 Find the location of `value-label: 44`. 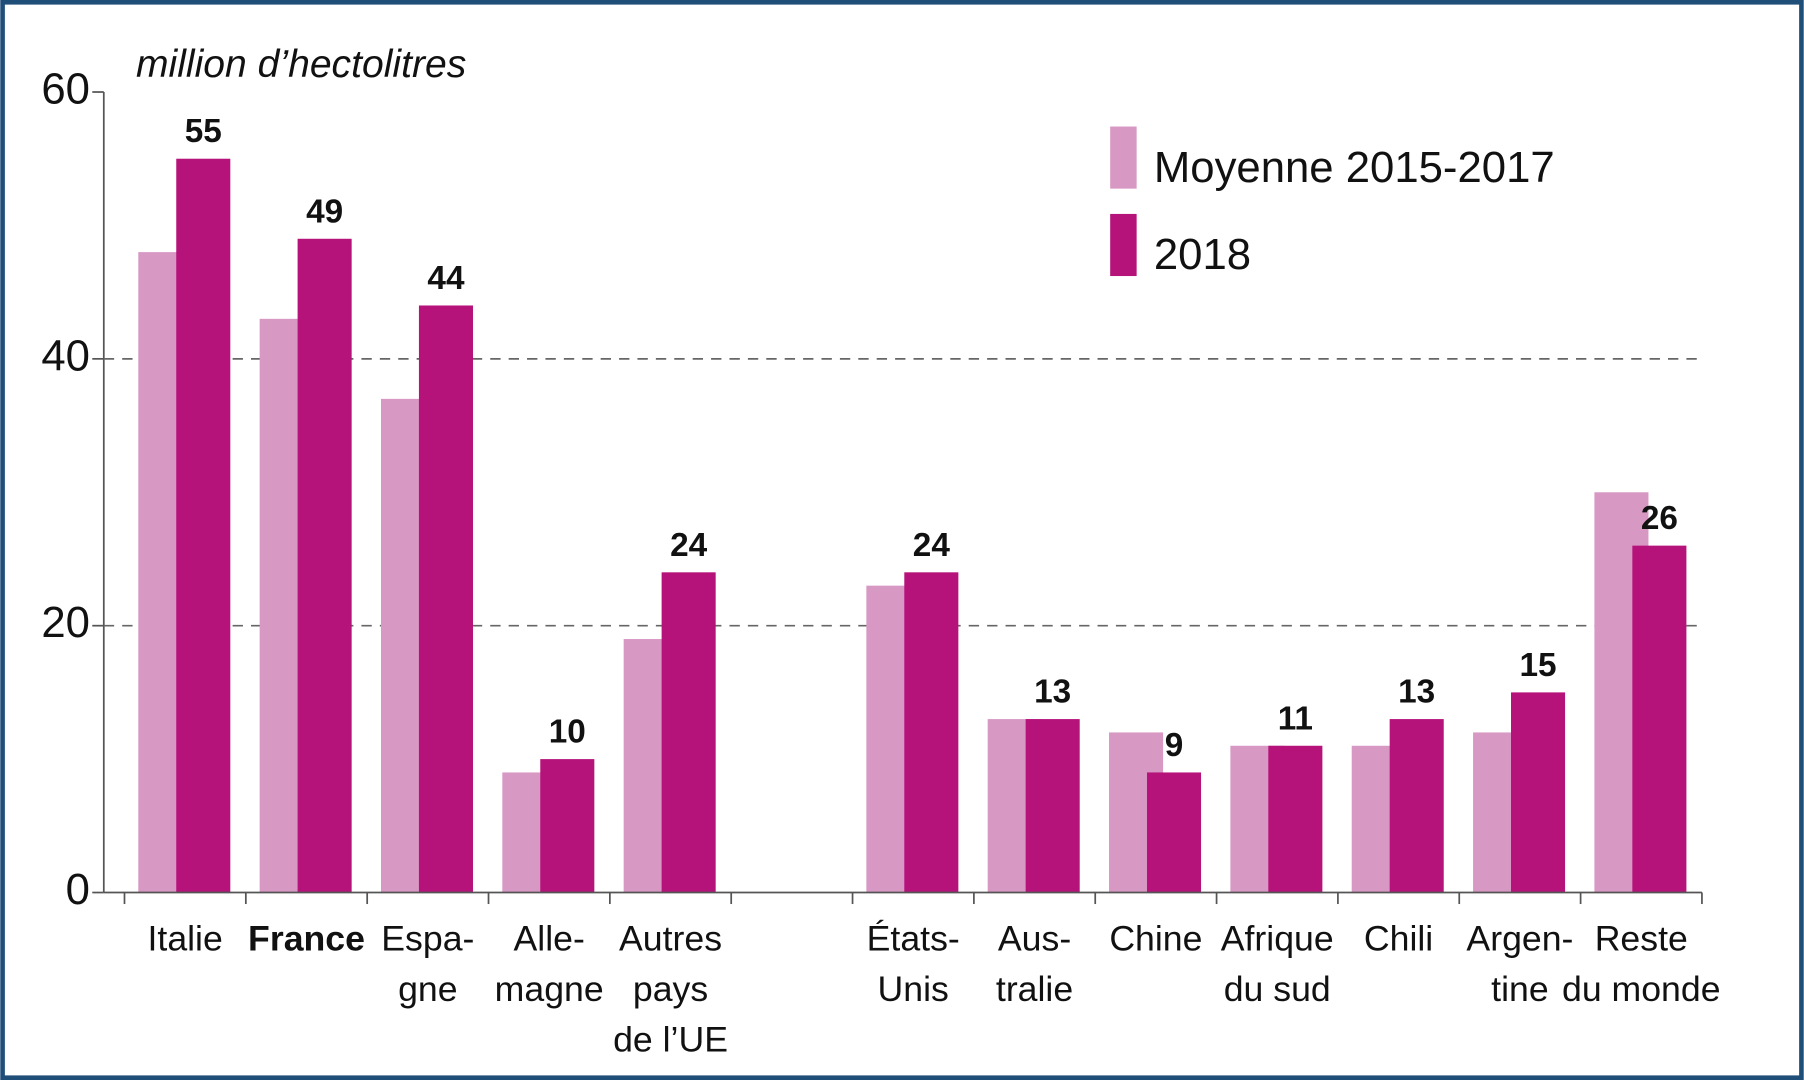

value-label: 44 is located at coordinates (446, 278).